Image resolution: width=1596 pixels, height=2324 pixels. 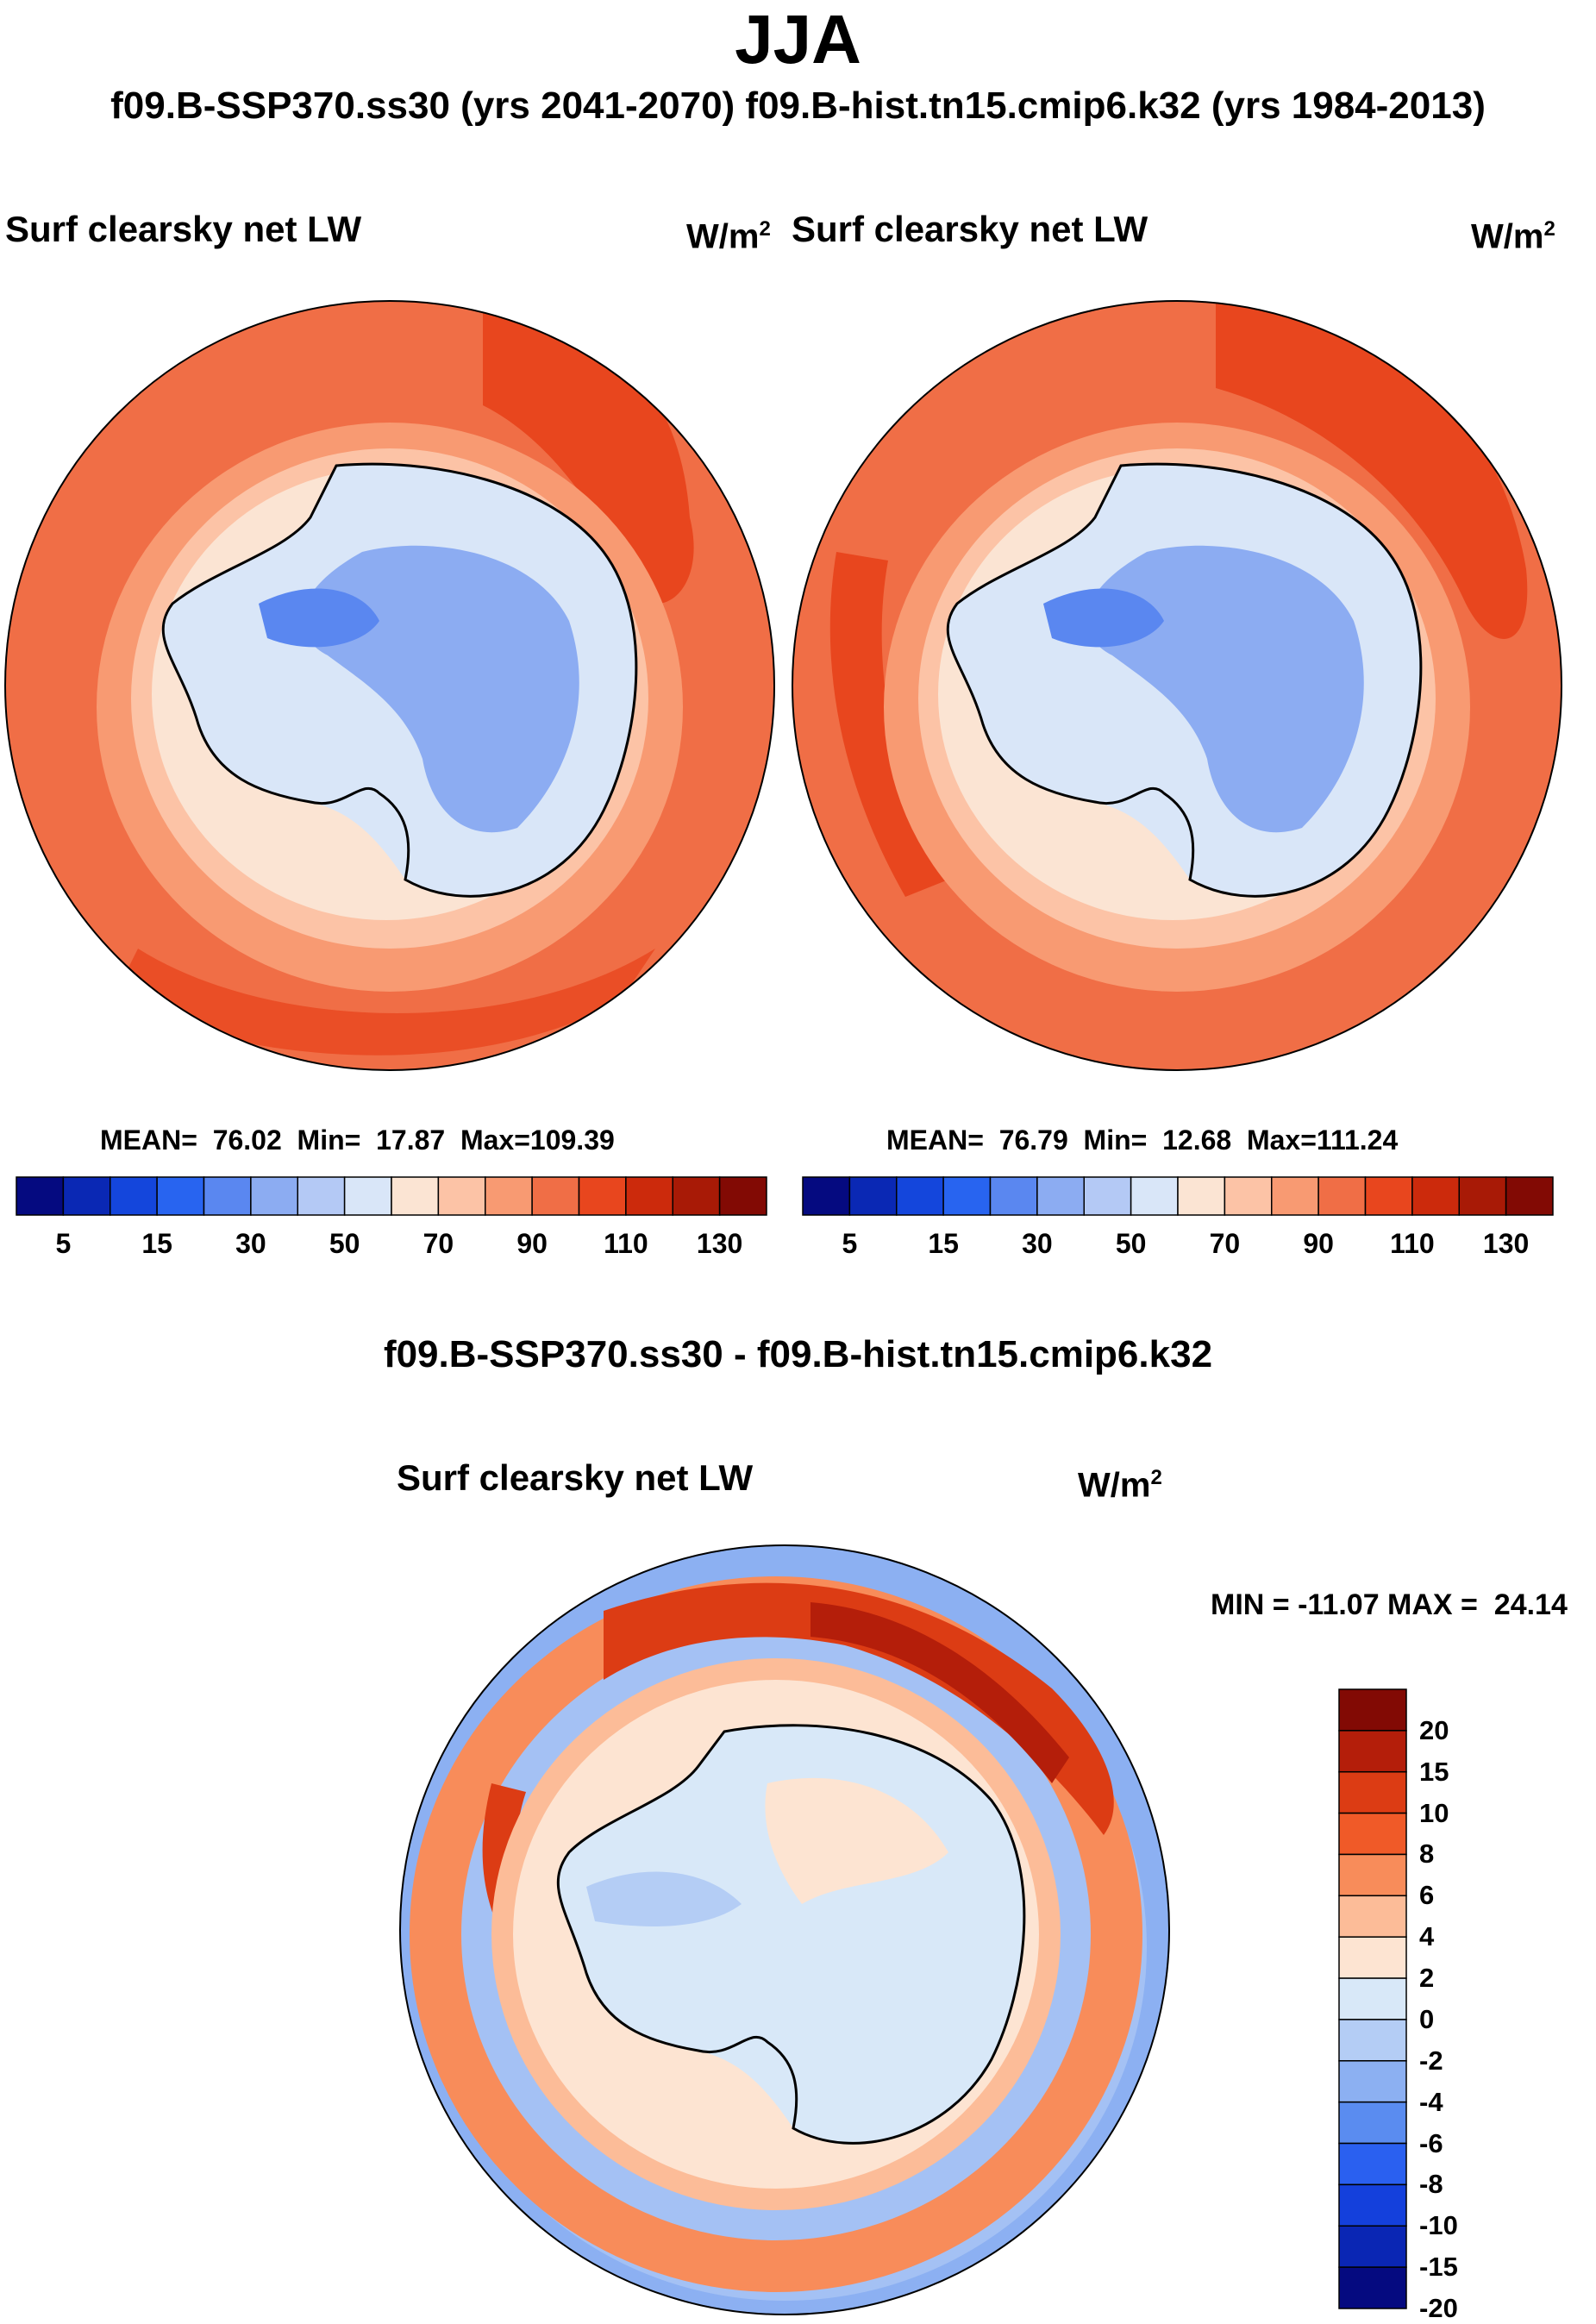 What do you see at coordinates (1178, 1245) in the screenshot?
I see `panel2-colorbar-labels: 5 15 30 50 70 90 110 130` at bounding box center [1178, 1245].